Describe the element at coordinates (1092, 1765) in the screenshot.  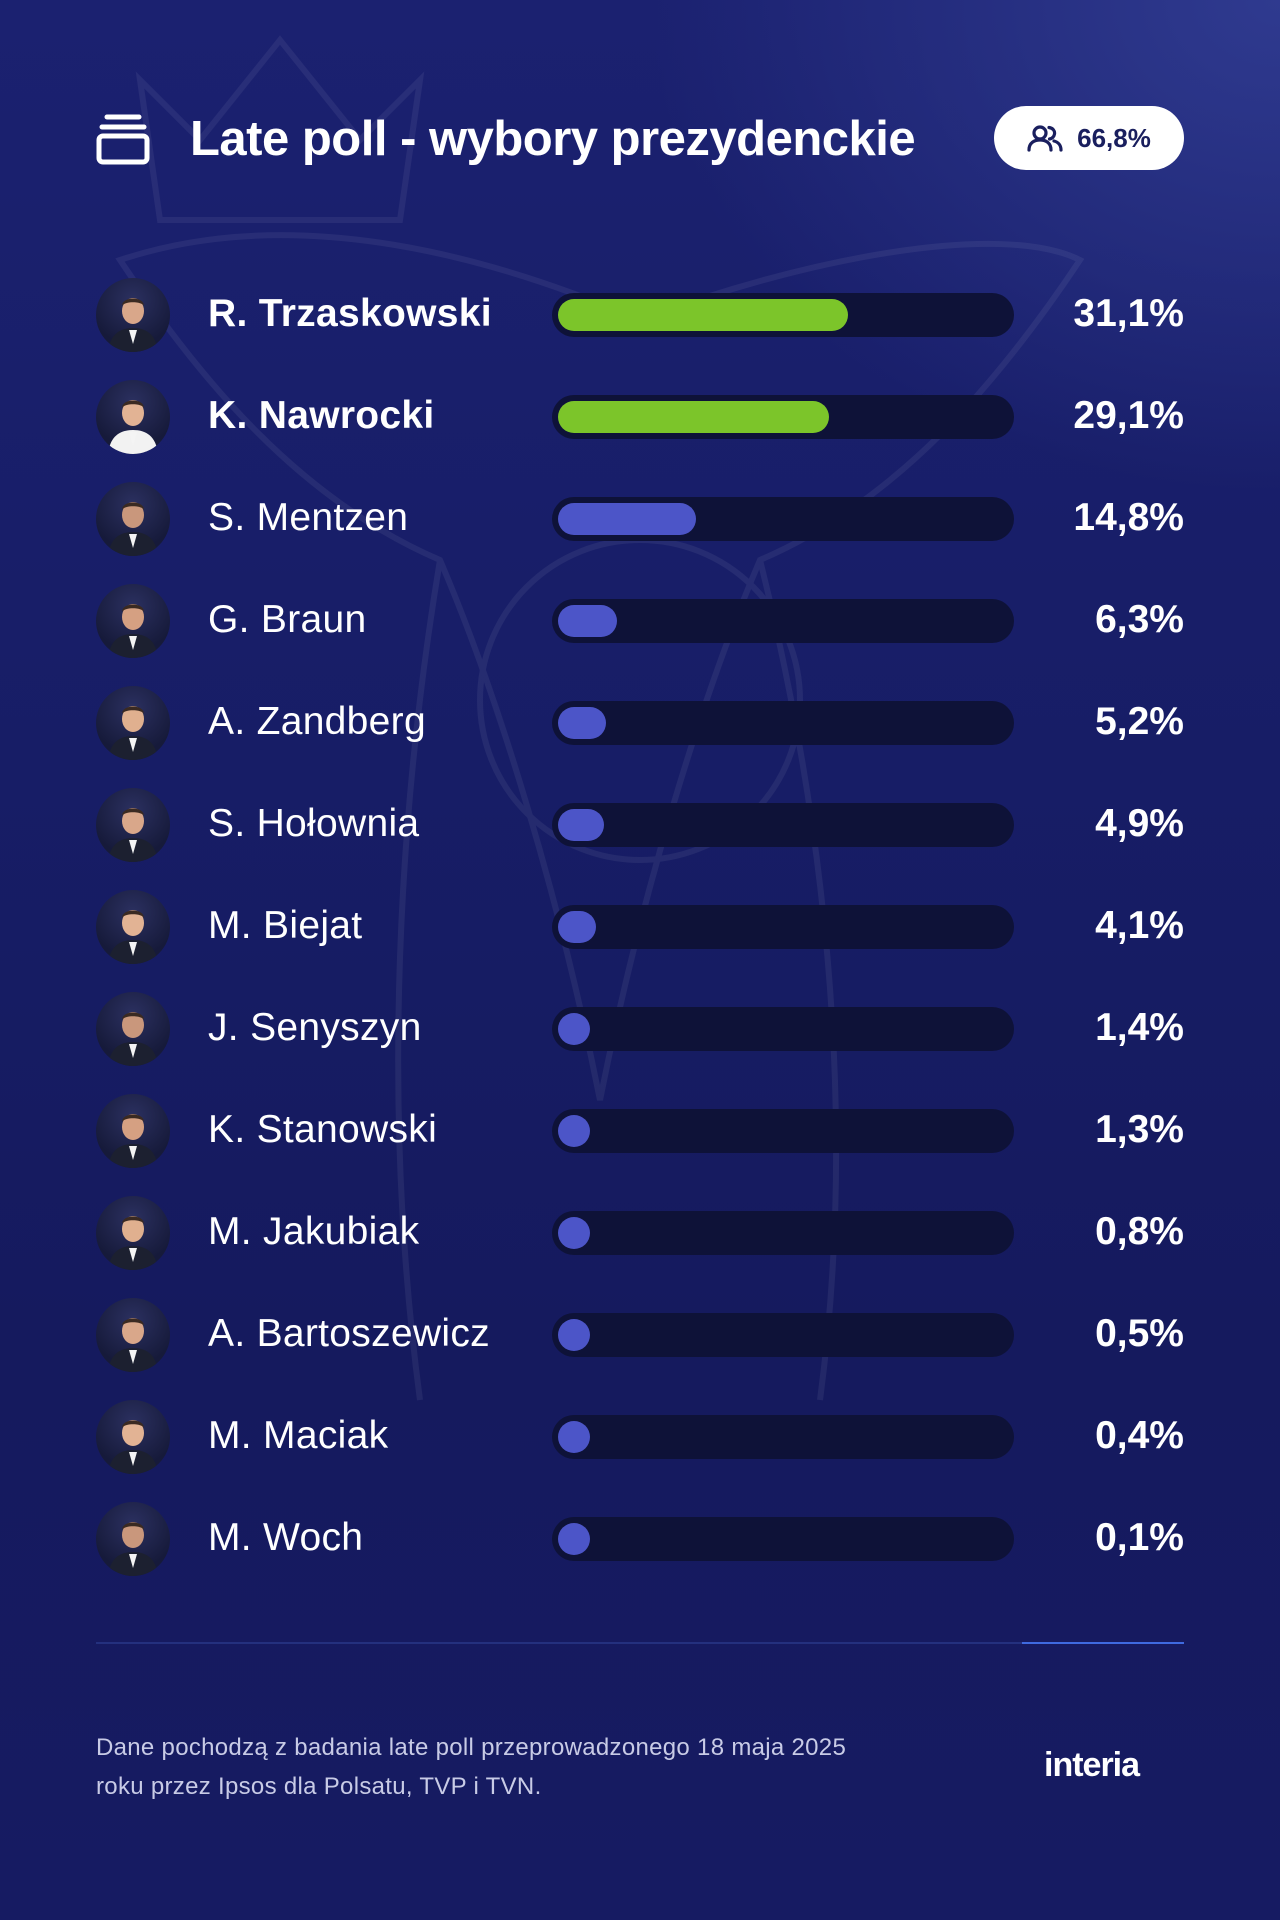
I see `interia-logo: interia` at that location.